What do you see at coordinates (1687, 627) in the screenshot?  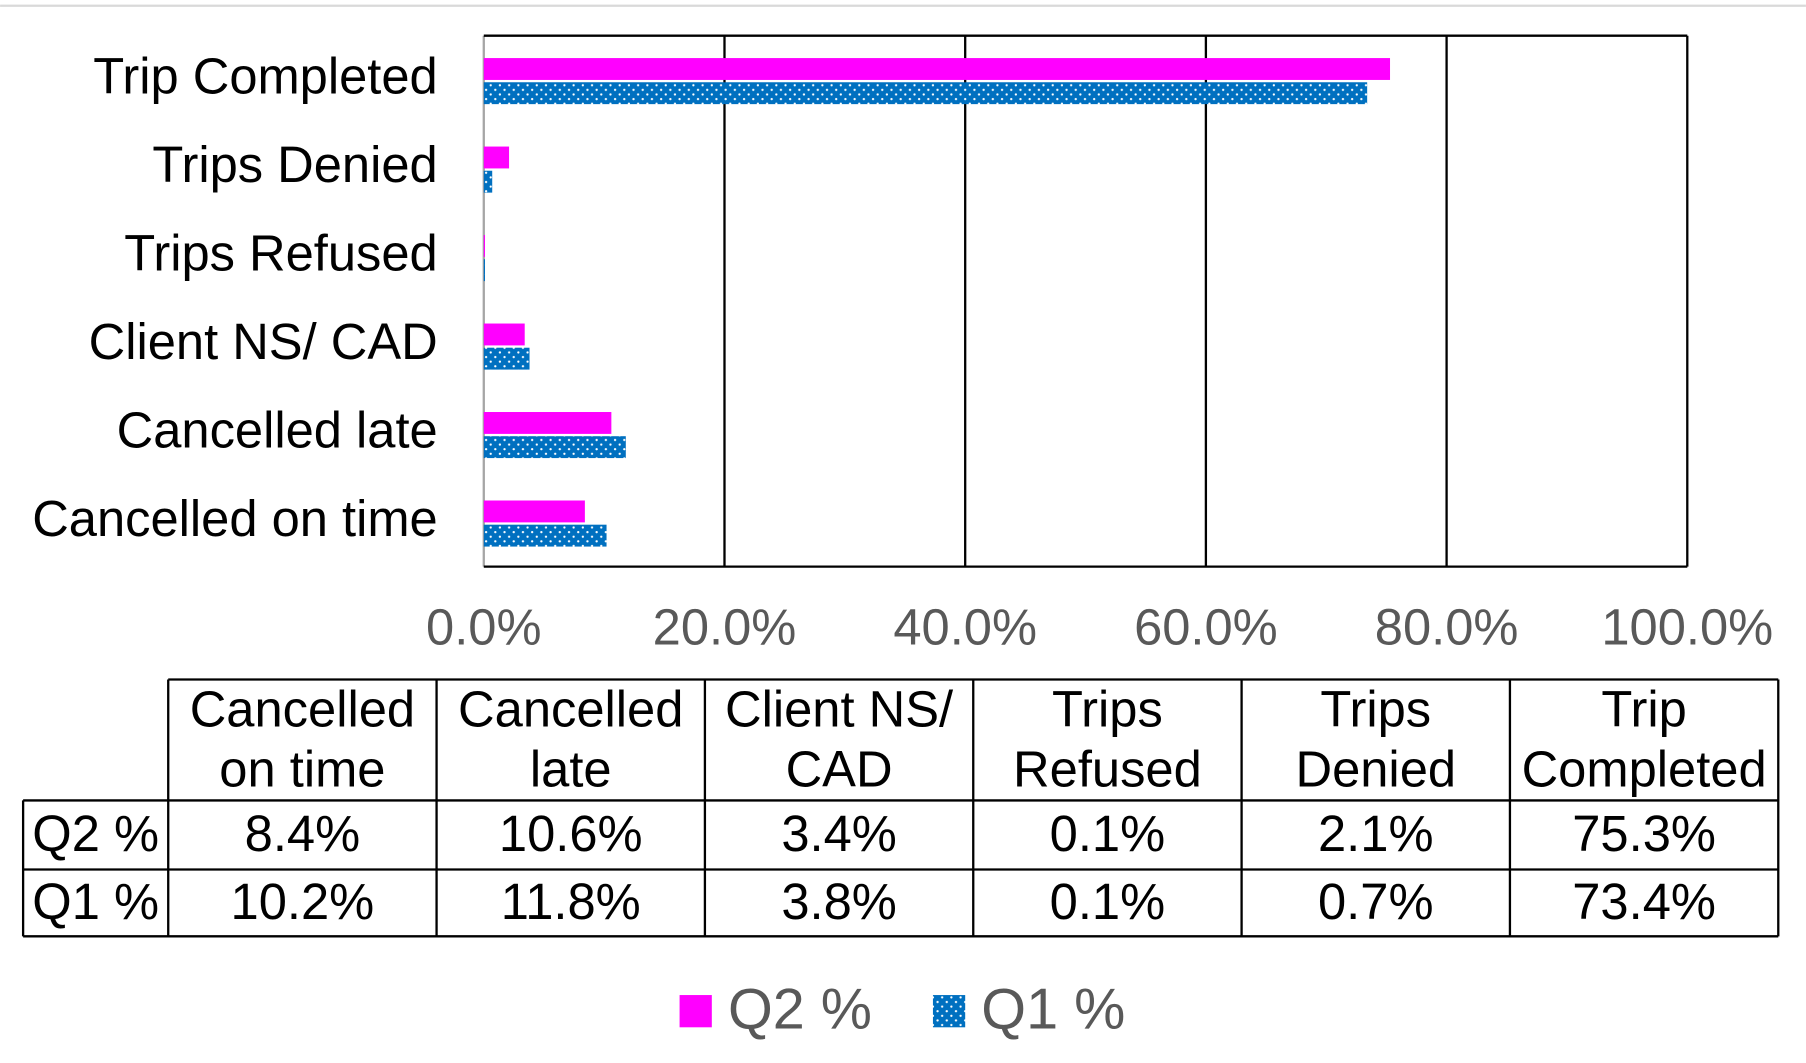 I see `x-tick-label: 100.0%` at bounding box center [1687, 627].